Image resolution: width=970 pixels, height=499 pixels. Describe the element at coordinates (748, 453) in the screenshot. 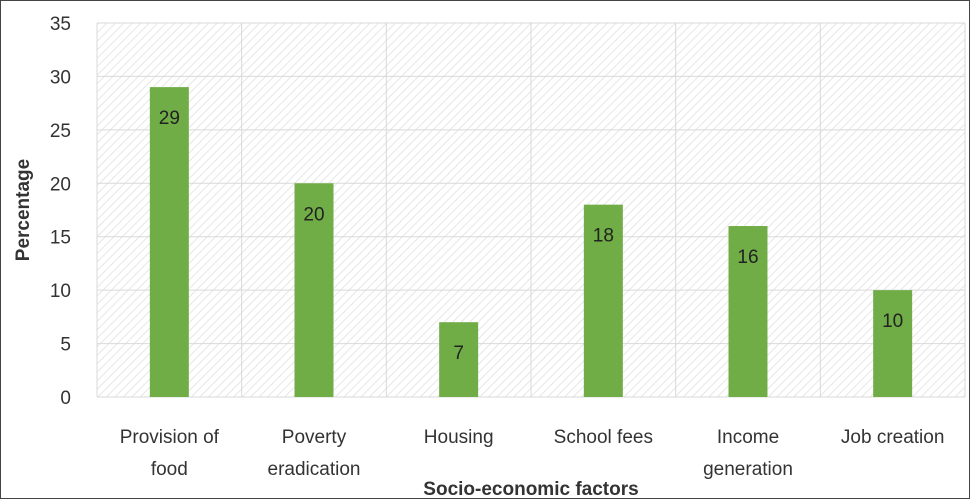

I see `x-category-label: Income generation` at that location.